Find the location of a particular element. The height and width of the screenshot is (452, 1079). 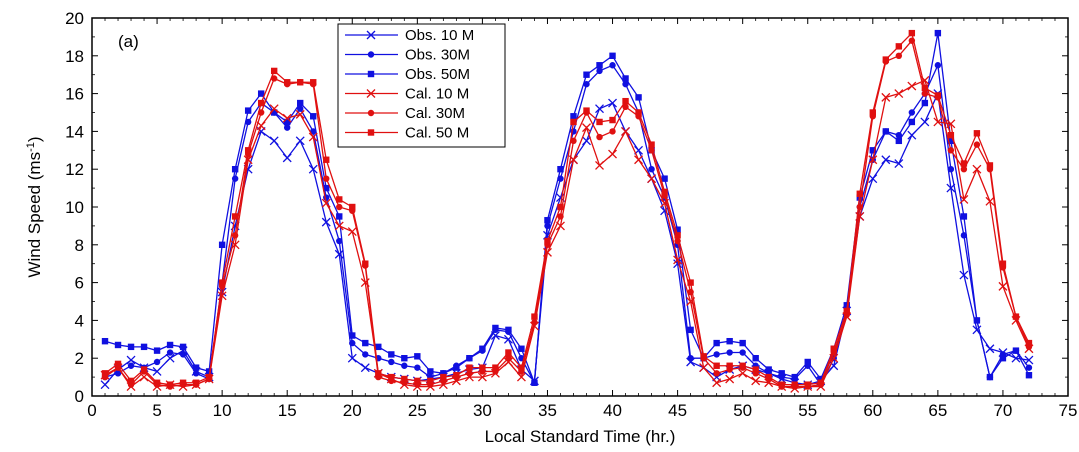

x-tick-label: 25 is located at coordinates (417, 410).